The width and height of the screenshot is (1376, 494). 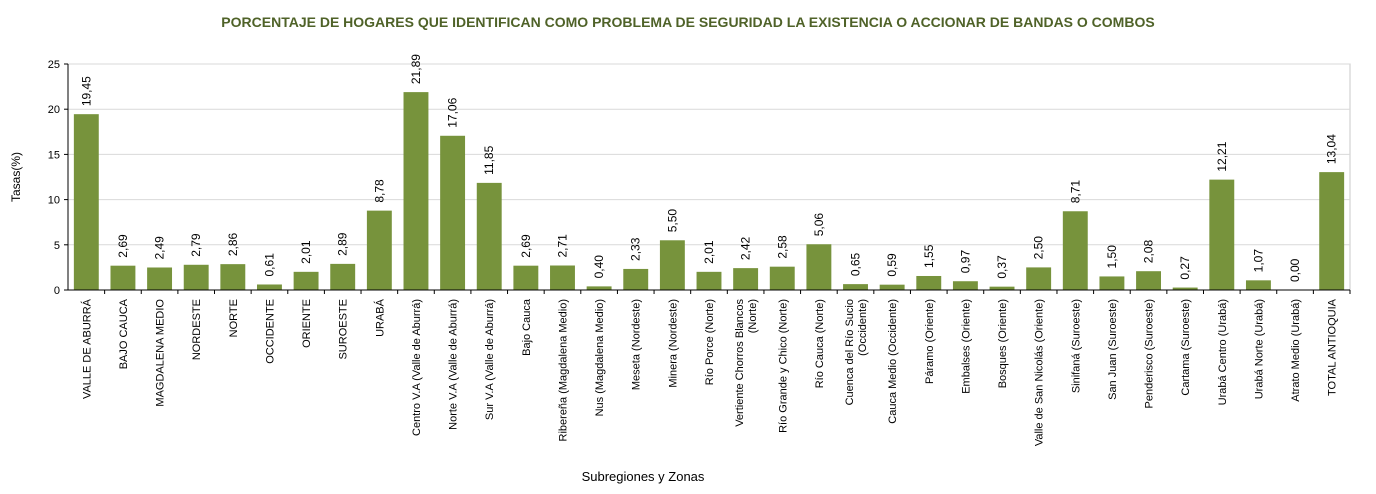 I want to click on data-label: 13,04, so click(x=1332, y=149).